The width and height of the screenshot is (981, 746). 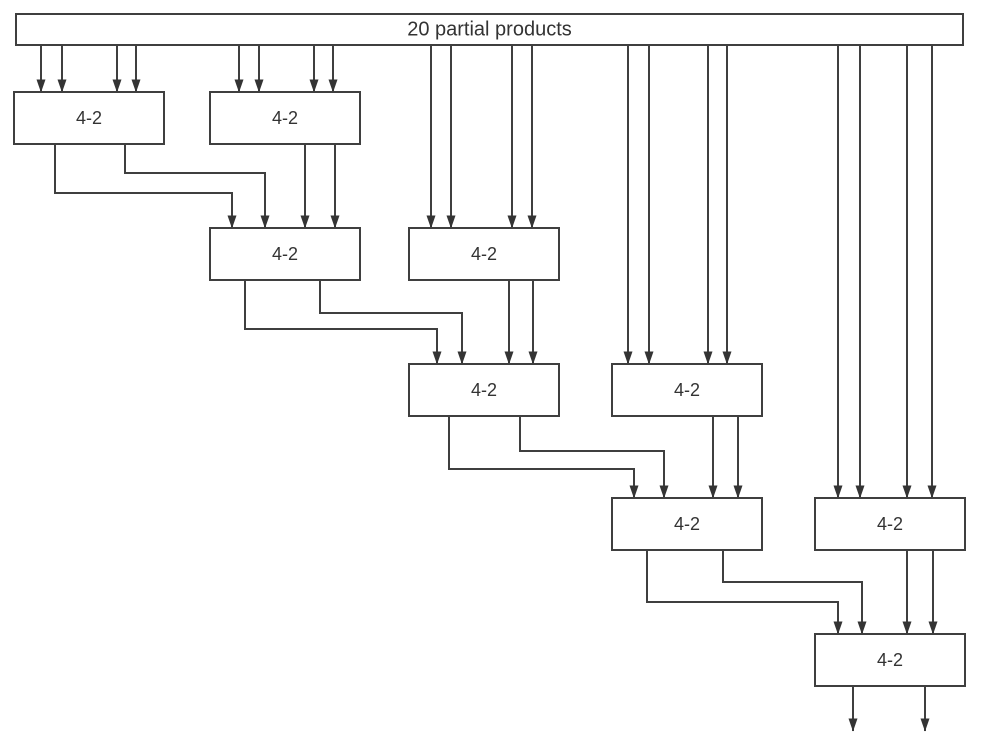 I want to click on compressor-box-label-stage4-right: 4-2, so click(x=890, y=524).